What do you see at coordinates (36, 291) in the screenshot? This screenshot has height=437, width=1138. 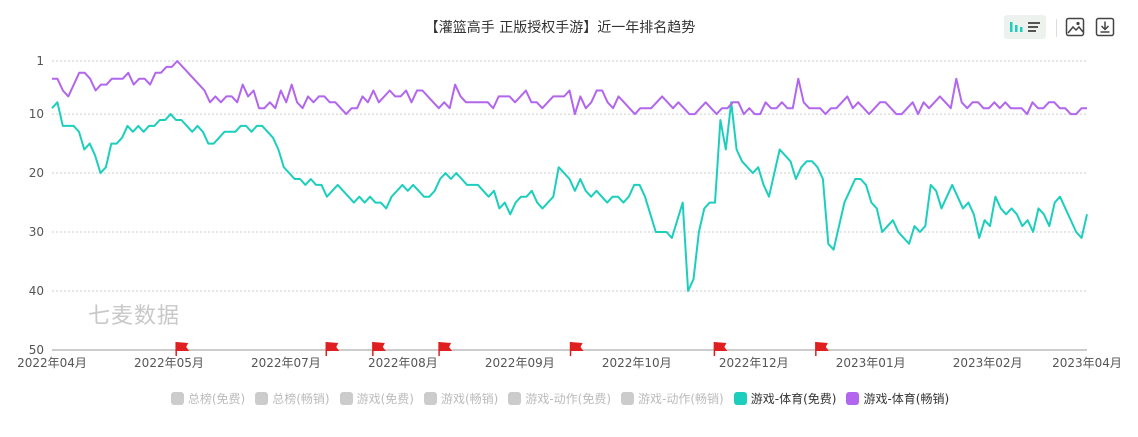 I see `y-tick-label: 40` at bounding box center [36, 291].